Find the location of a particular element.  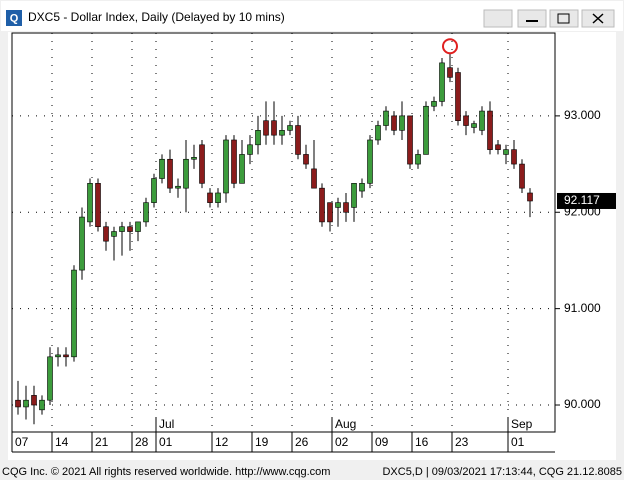

month-label: Aug is located at coordinates (345, 424).